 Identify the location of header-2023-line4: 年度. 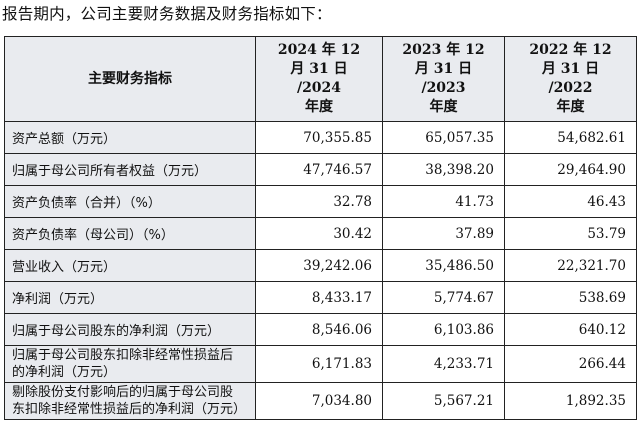
(443, 107).